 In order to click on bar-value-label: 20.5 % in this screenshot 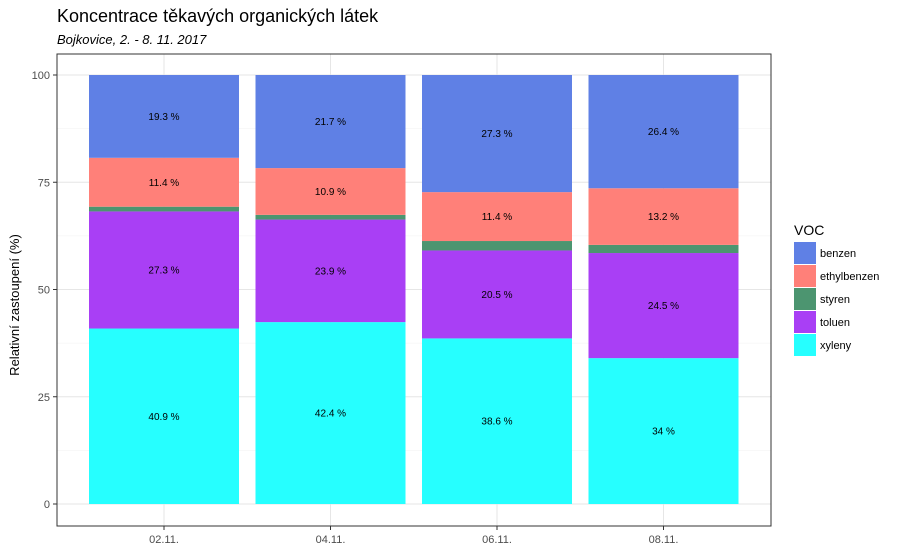, I will do `click(496, 295)`.